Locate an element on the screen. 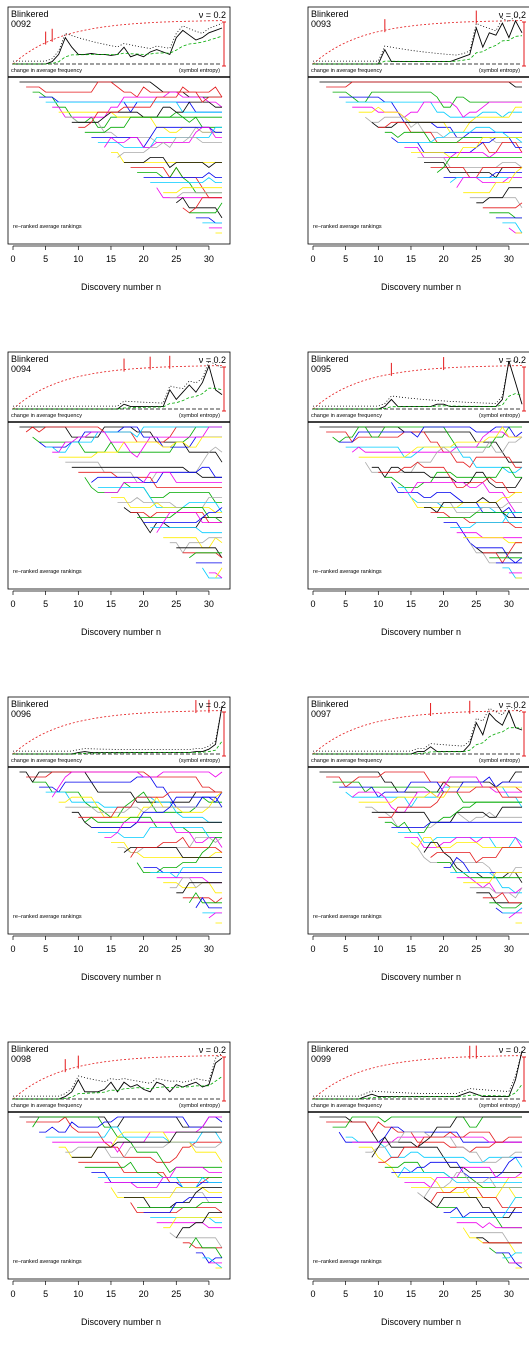 The width and height of the screenshot is (529, 1365). envelope-dotted is located at coordinates (418, 1073).